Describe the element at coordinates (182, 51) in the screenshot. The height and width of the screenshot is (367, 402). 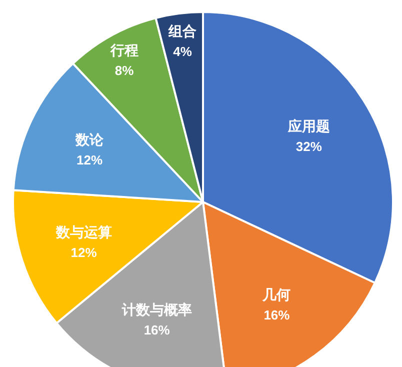
I see `data-label: 4%` at that location.